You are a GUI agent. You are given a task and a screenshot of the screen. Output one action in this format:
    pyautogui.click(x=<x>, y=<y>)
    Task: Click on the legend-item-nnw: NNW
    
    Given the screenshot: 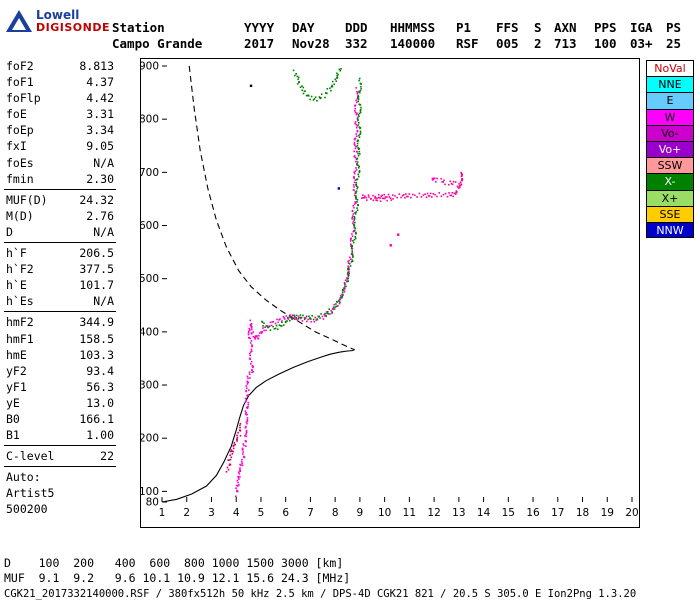 What is the action you would take?
    pyautogui.click(x=670, y=230)
    